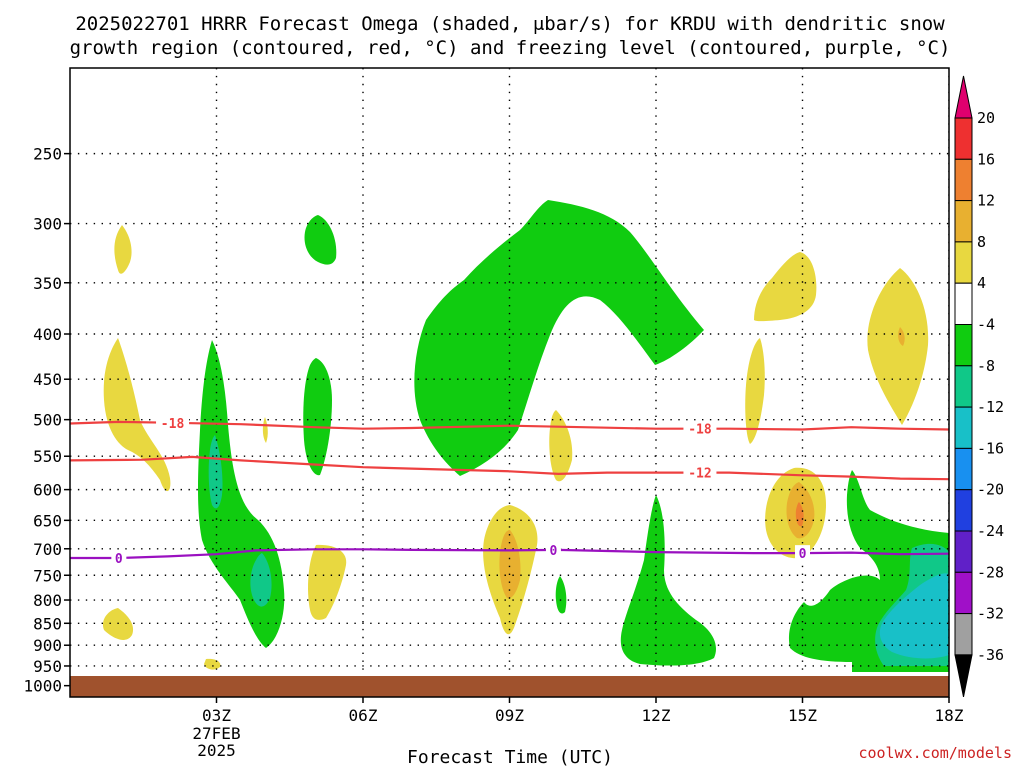  I want to click on x-tick-label: 03Z, so click(216, 715).